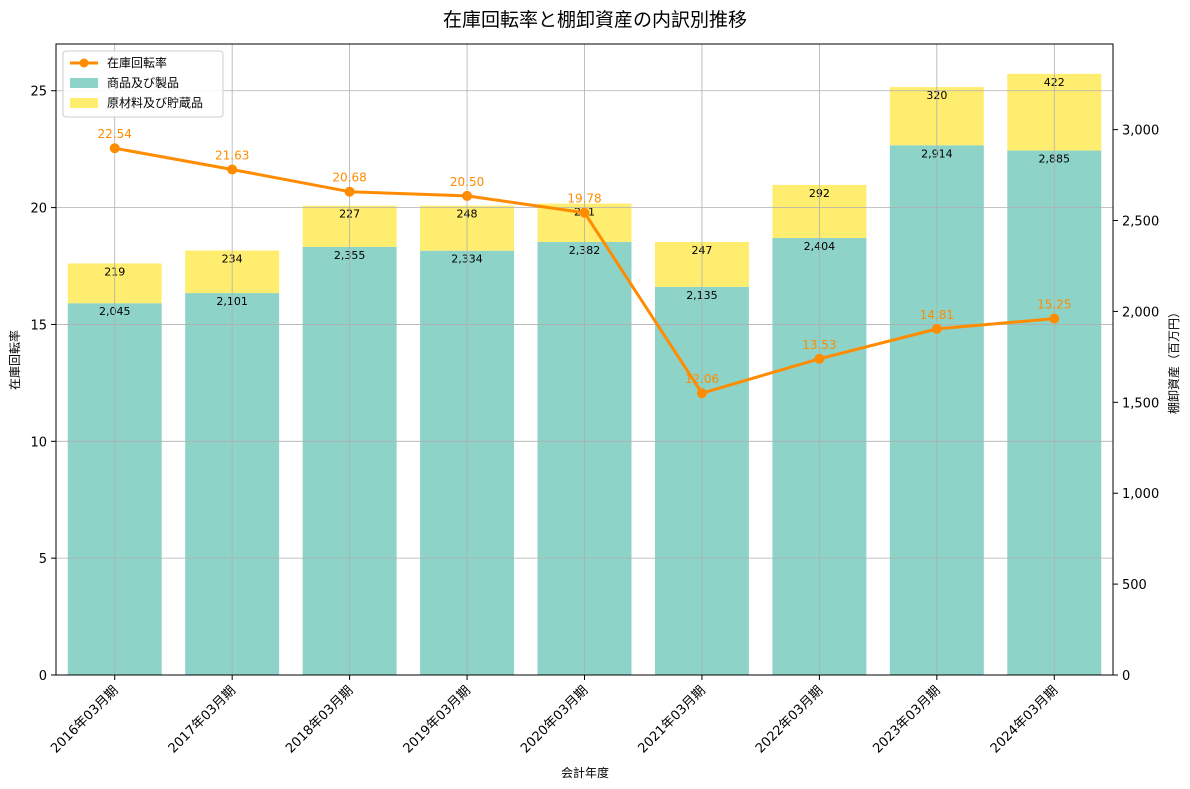  Describe the element at coordinates (437, 719) in the screenshot. I see `x-tick-label: 2019年03月期` at that location.